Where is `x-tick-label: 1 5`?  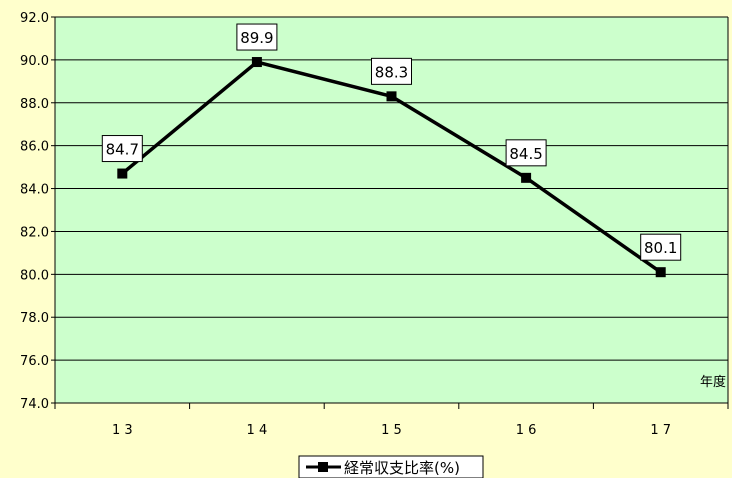 x-tick-label: 1 5 is located at coordinates (391, 430).